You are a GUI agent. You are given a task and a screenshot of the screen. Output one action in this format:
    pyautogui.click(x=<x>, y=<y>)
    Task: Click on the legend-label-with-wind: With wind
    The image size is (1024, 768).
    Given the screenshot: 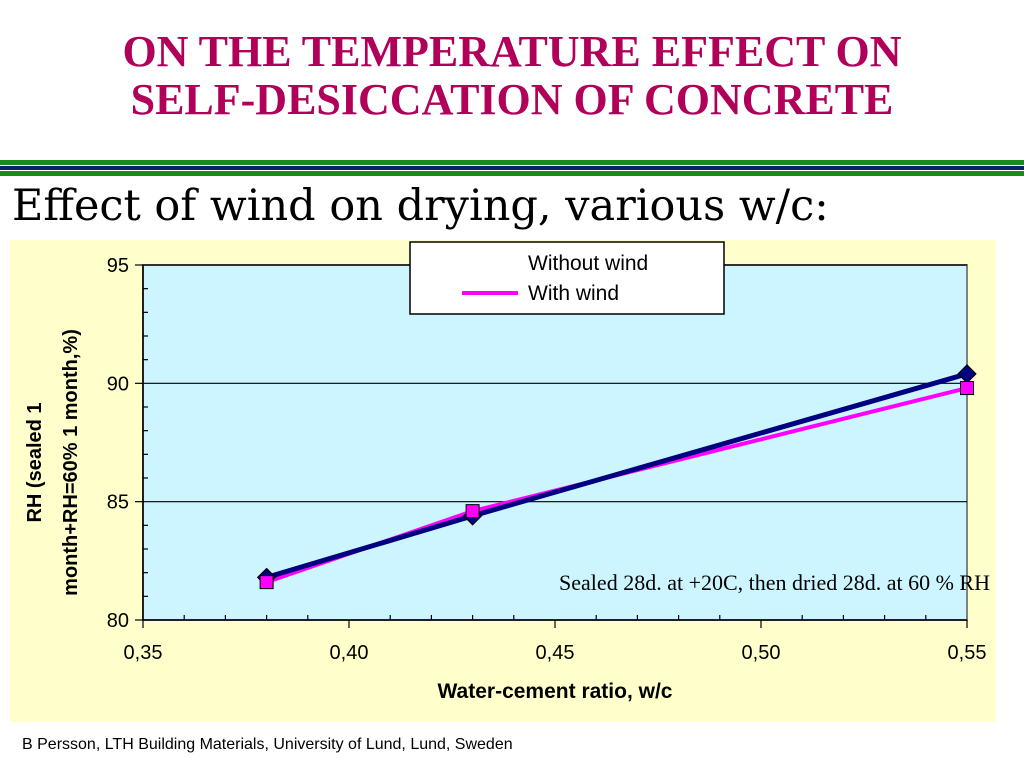 What is the action you would take?
    pyautogui.click(x=573, y=293)
    